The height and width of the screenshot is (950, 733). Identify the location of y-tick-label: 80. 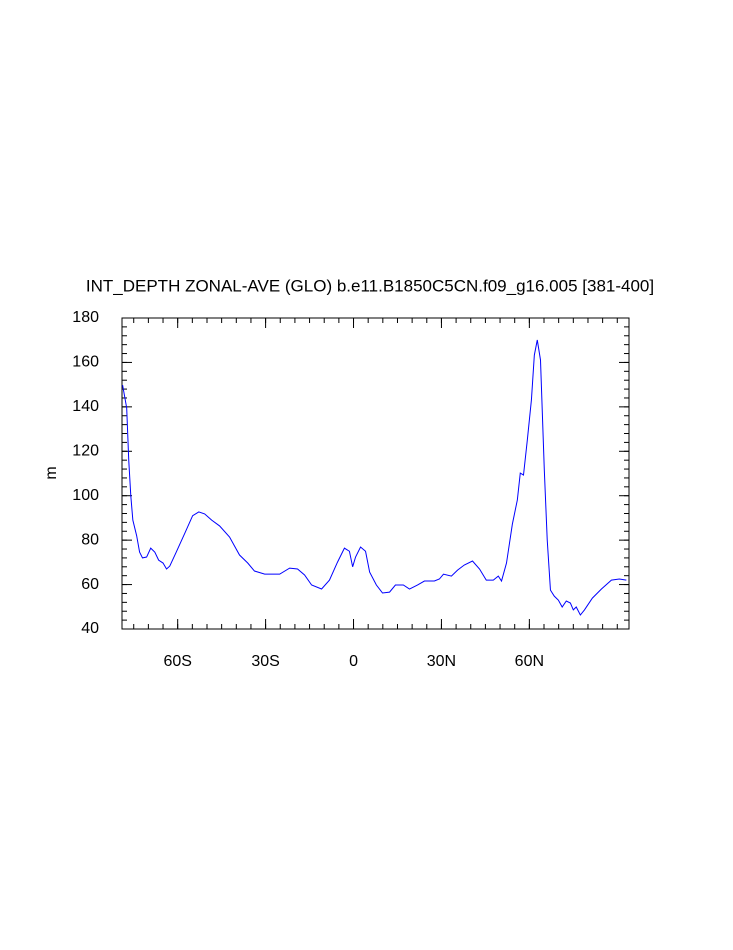
(90, 539).